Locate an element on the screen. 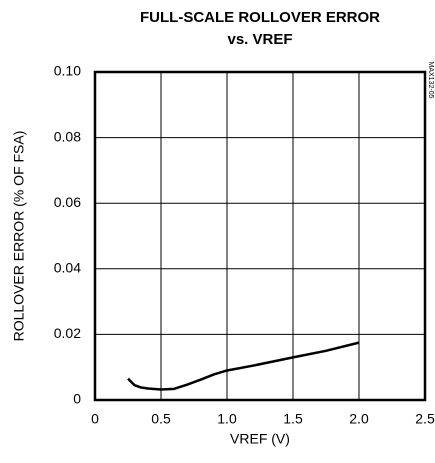  x-tick-label: 2.0 is located at coordinates (359, 419).